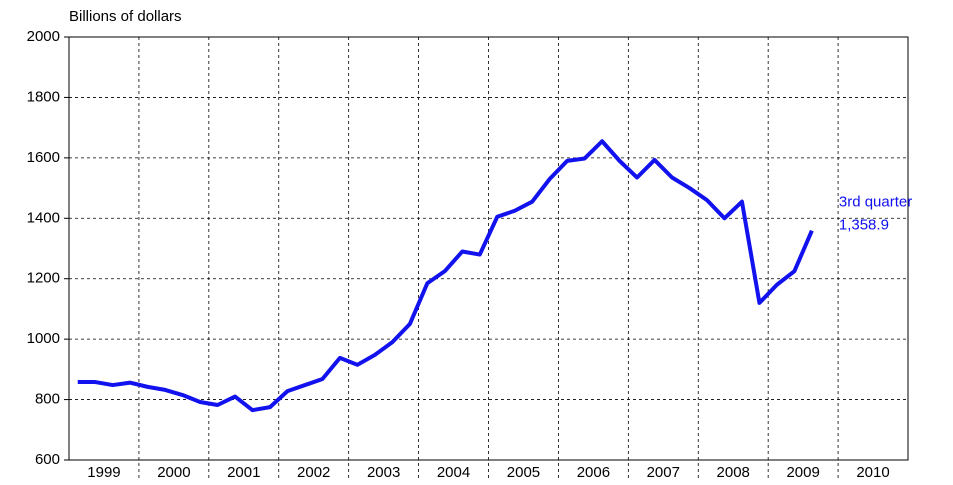  What do you see at coordinates (593, 472) in the screenshot?
I see `x-tick-label: 2006` at bounding box center [593, 472].